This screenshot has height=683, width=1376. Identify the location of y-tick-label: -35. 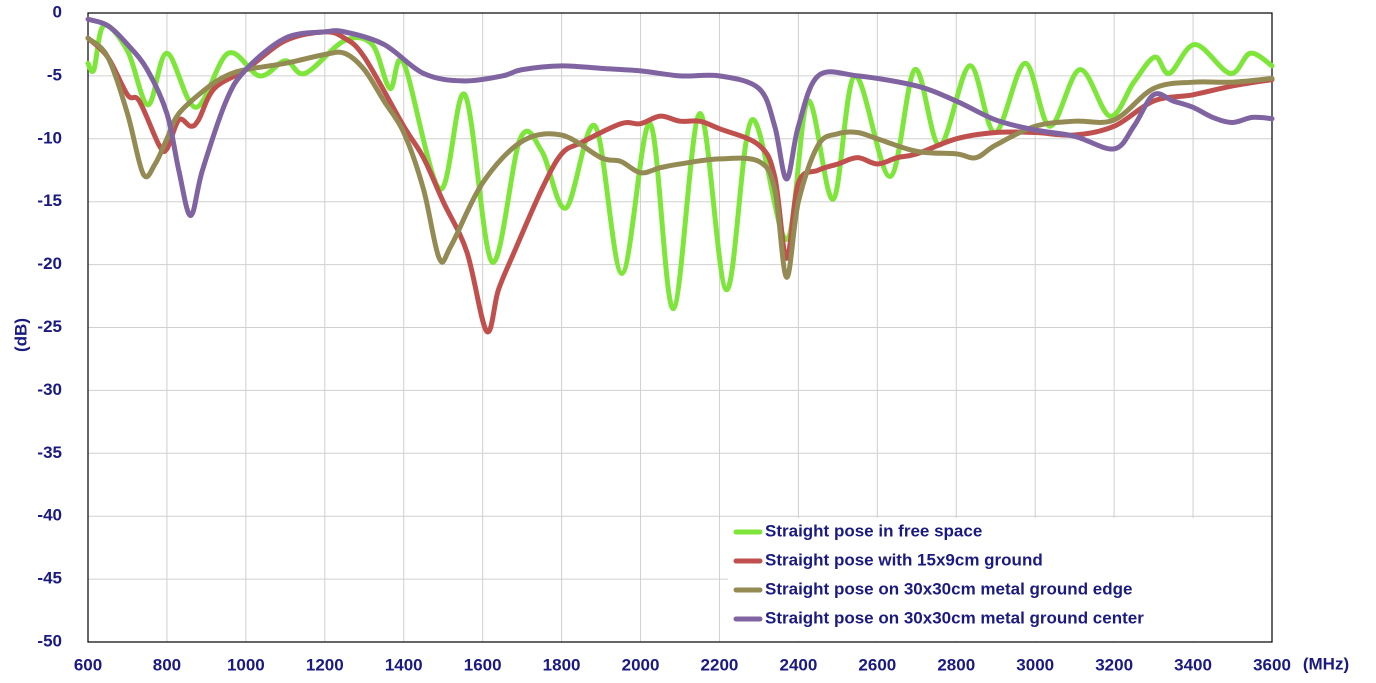
(49, 452).